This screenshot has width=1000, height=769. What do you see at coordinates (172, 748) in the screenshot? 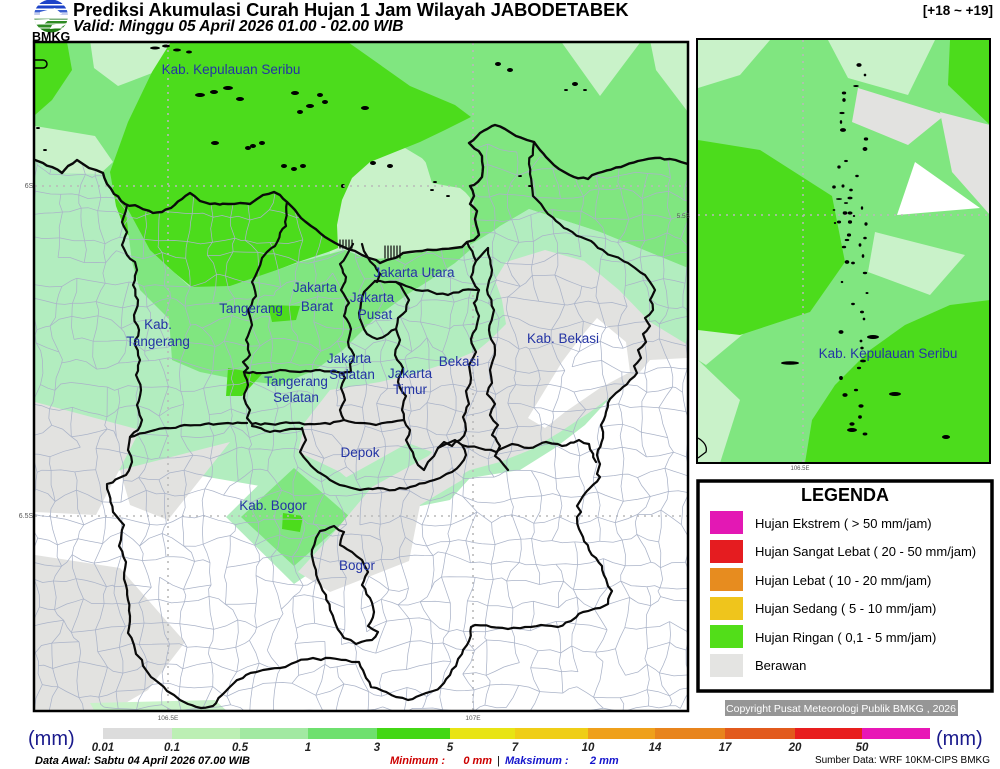
I see `svg-text: 0.1` at bounding box center [172, 748].